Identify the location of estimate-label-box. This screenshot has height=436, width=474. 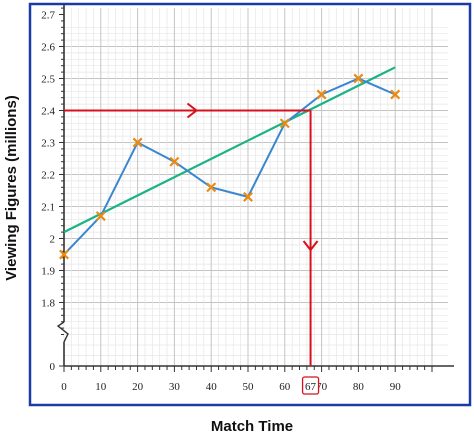
(310, 385).